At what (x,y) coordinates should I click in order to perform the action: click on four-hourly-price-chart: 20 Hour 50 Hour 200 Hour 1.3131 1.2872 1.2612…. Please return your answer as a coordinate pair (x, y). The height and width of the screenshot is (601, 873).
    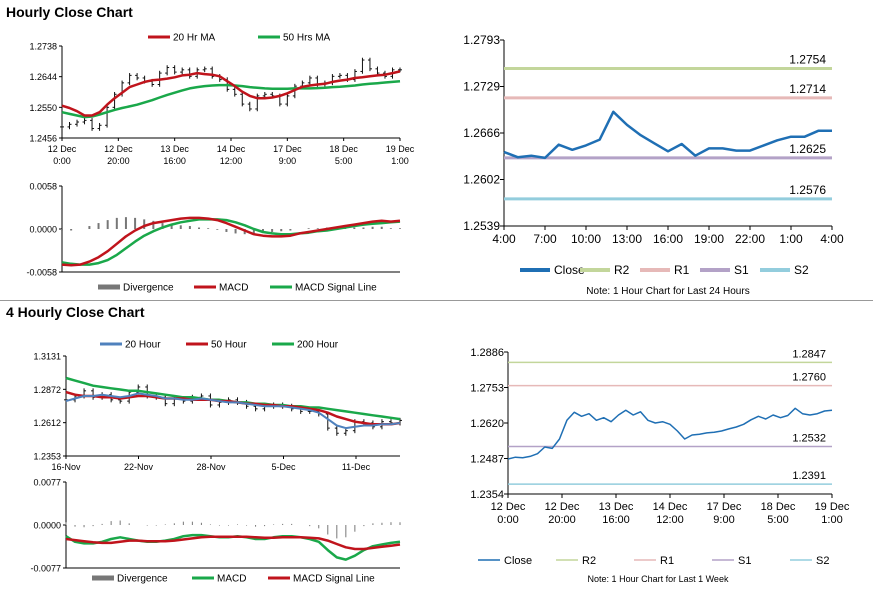
    Looking at the image, I should click on (217, 406).